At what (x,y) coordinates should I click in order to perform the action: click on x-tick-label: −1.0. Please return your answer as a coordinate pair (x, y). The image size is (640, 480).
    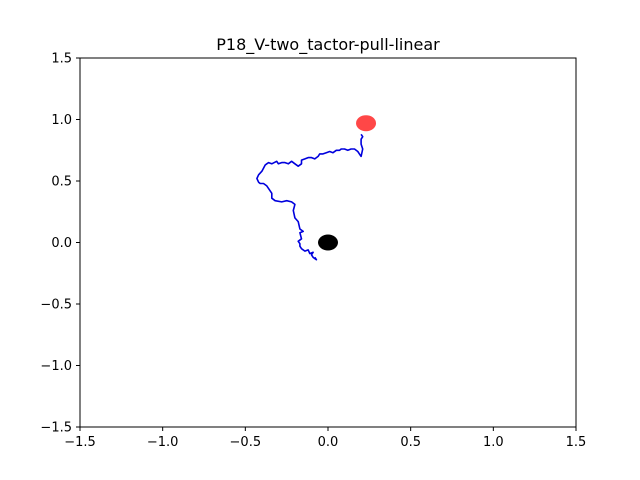
    Looking at the image, I should click on (163, 442).